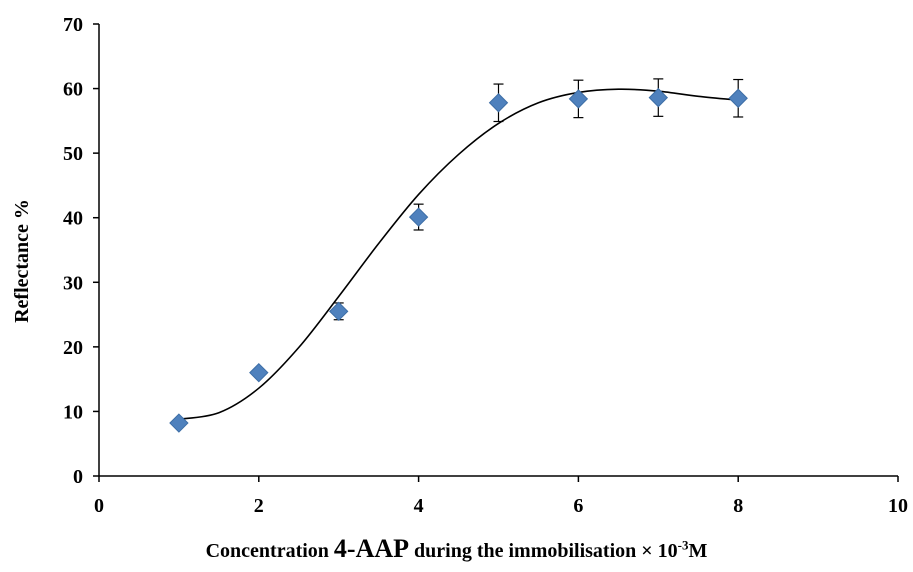  Describe the element at coordinates (371, 548) in the screenshot. I see `x-axis-label-reagent: 4-AAP` at that location.